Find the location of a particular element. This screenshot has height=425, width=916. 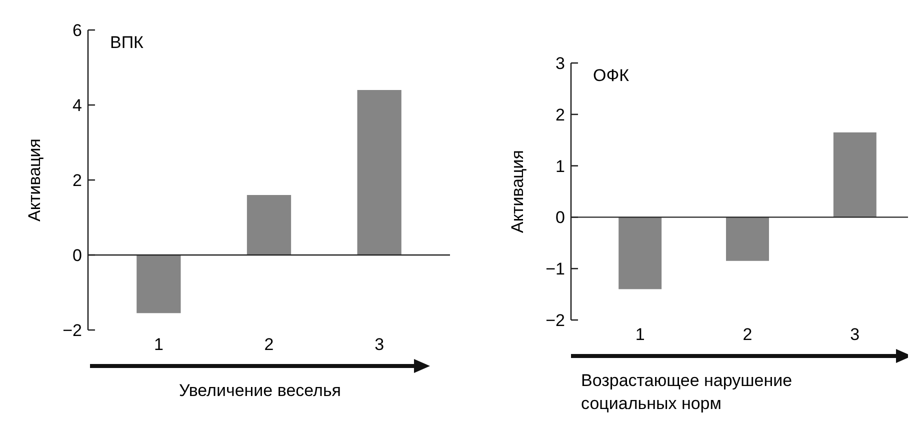

y-tick-label: −1 is located at coordinates (555, 269).